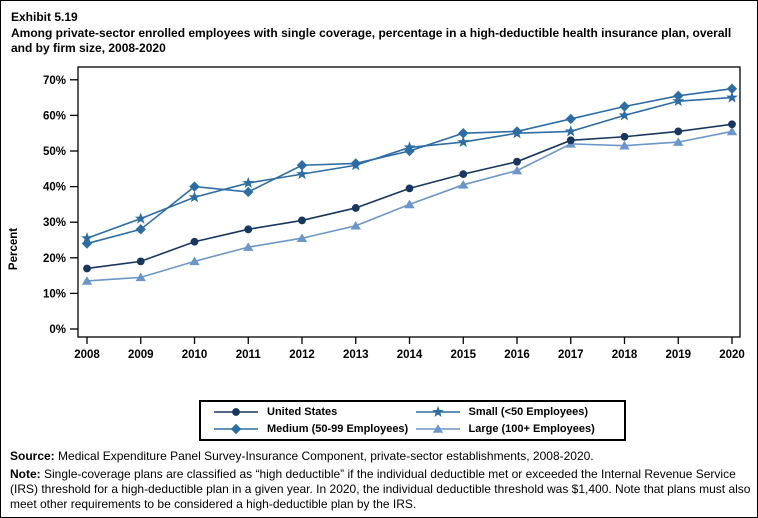 The image size is (758, 518). Describe the element at coordinates (338, 428) in the screenshot. I see `legend-label: Medium (50-99 Employees)` at that location.